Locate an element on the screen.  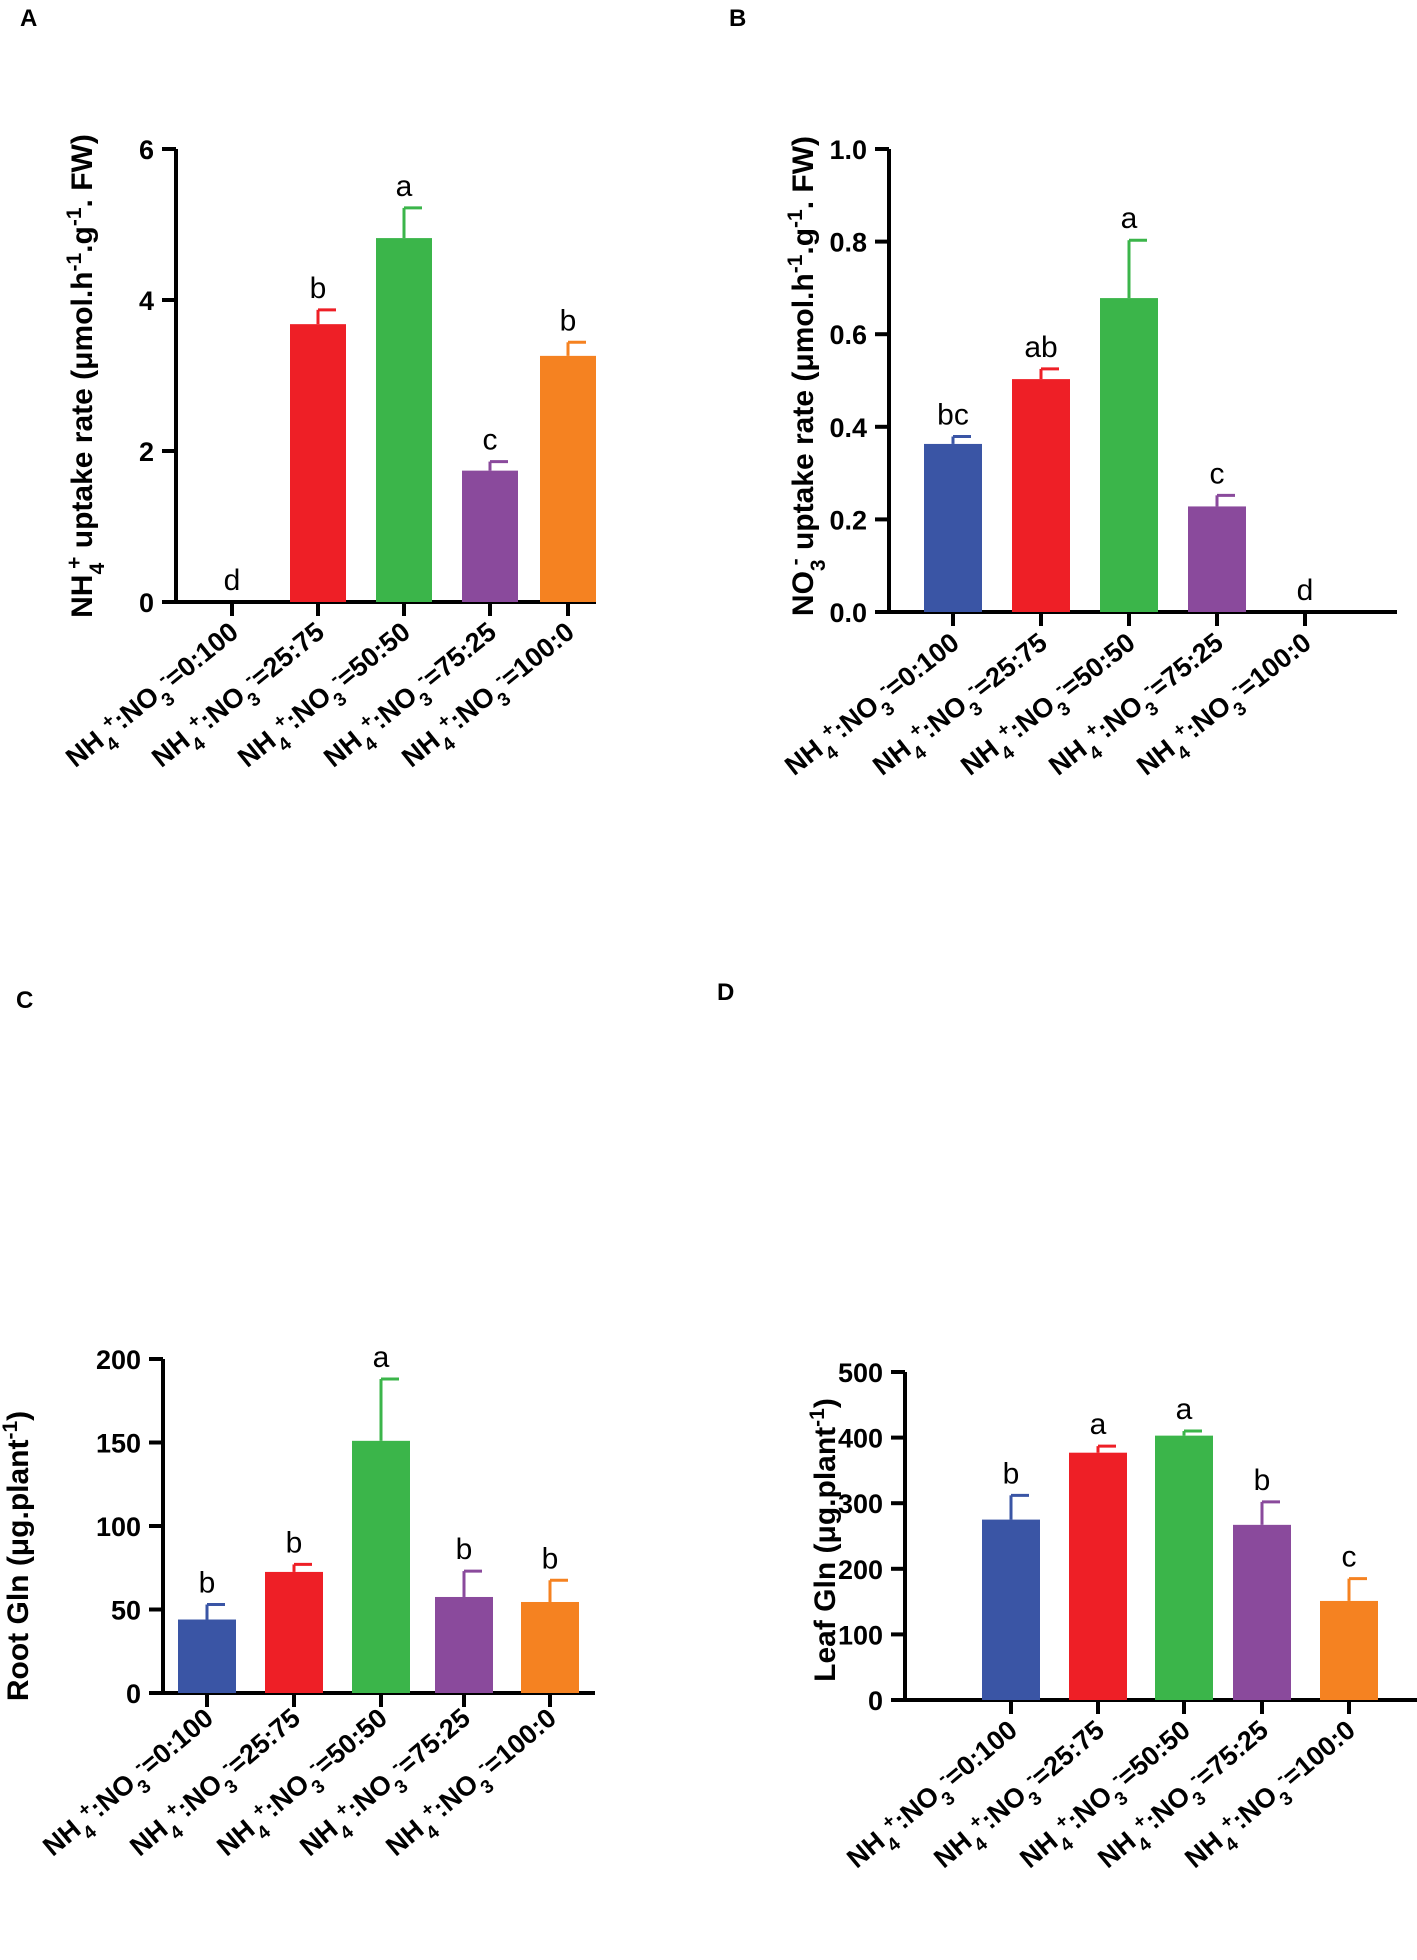
y-axis-label: NH4+ uptake rate (μmol.h-1.g-1. FW) is located at coordinates (86, 376).